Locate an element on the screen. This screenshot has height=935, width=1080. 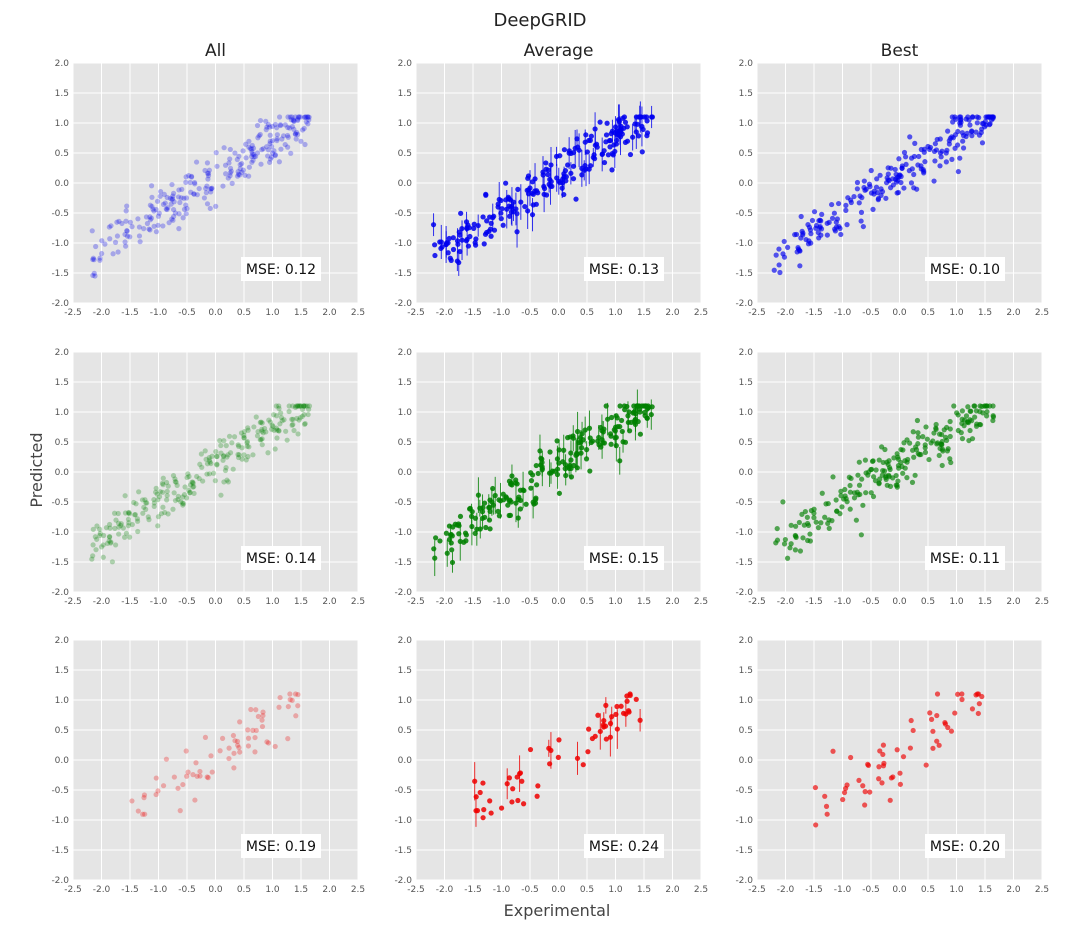
x-tick-label: 0.5 is located at coordinates (244, 313).